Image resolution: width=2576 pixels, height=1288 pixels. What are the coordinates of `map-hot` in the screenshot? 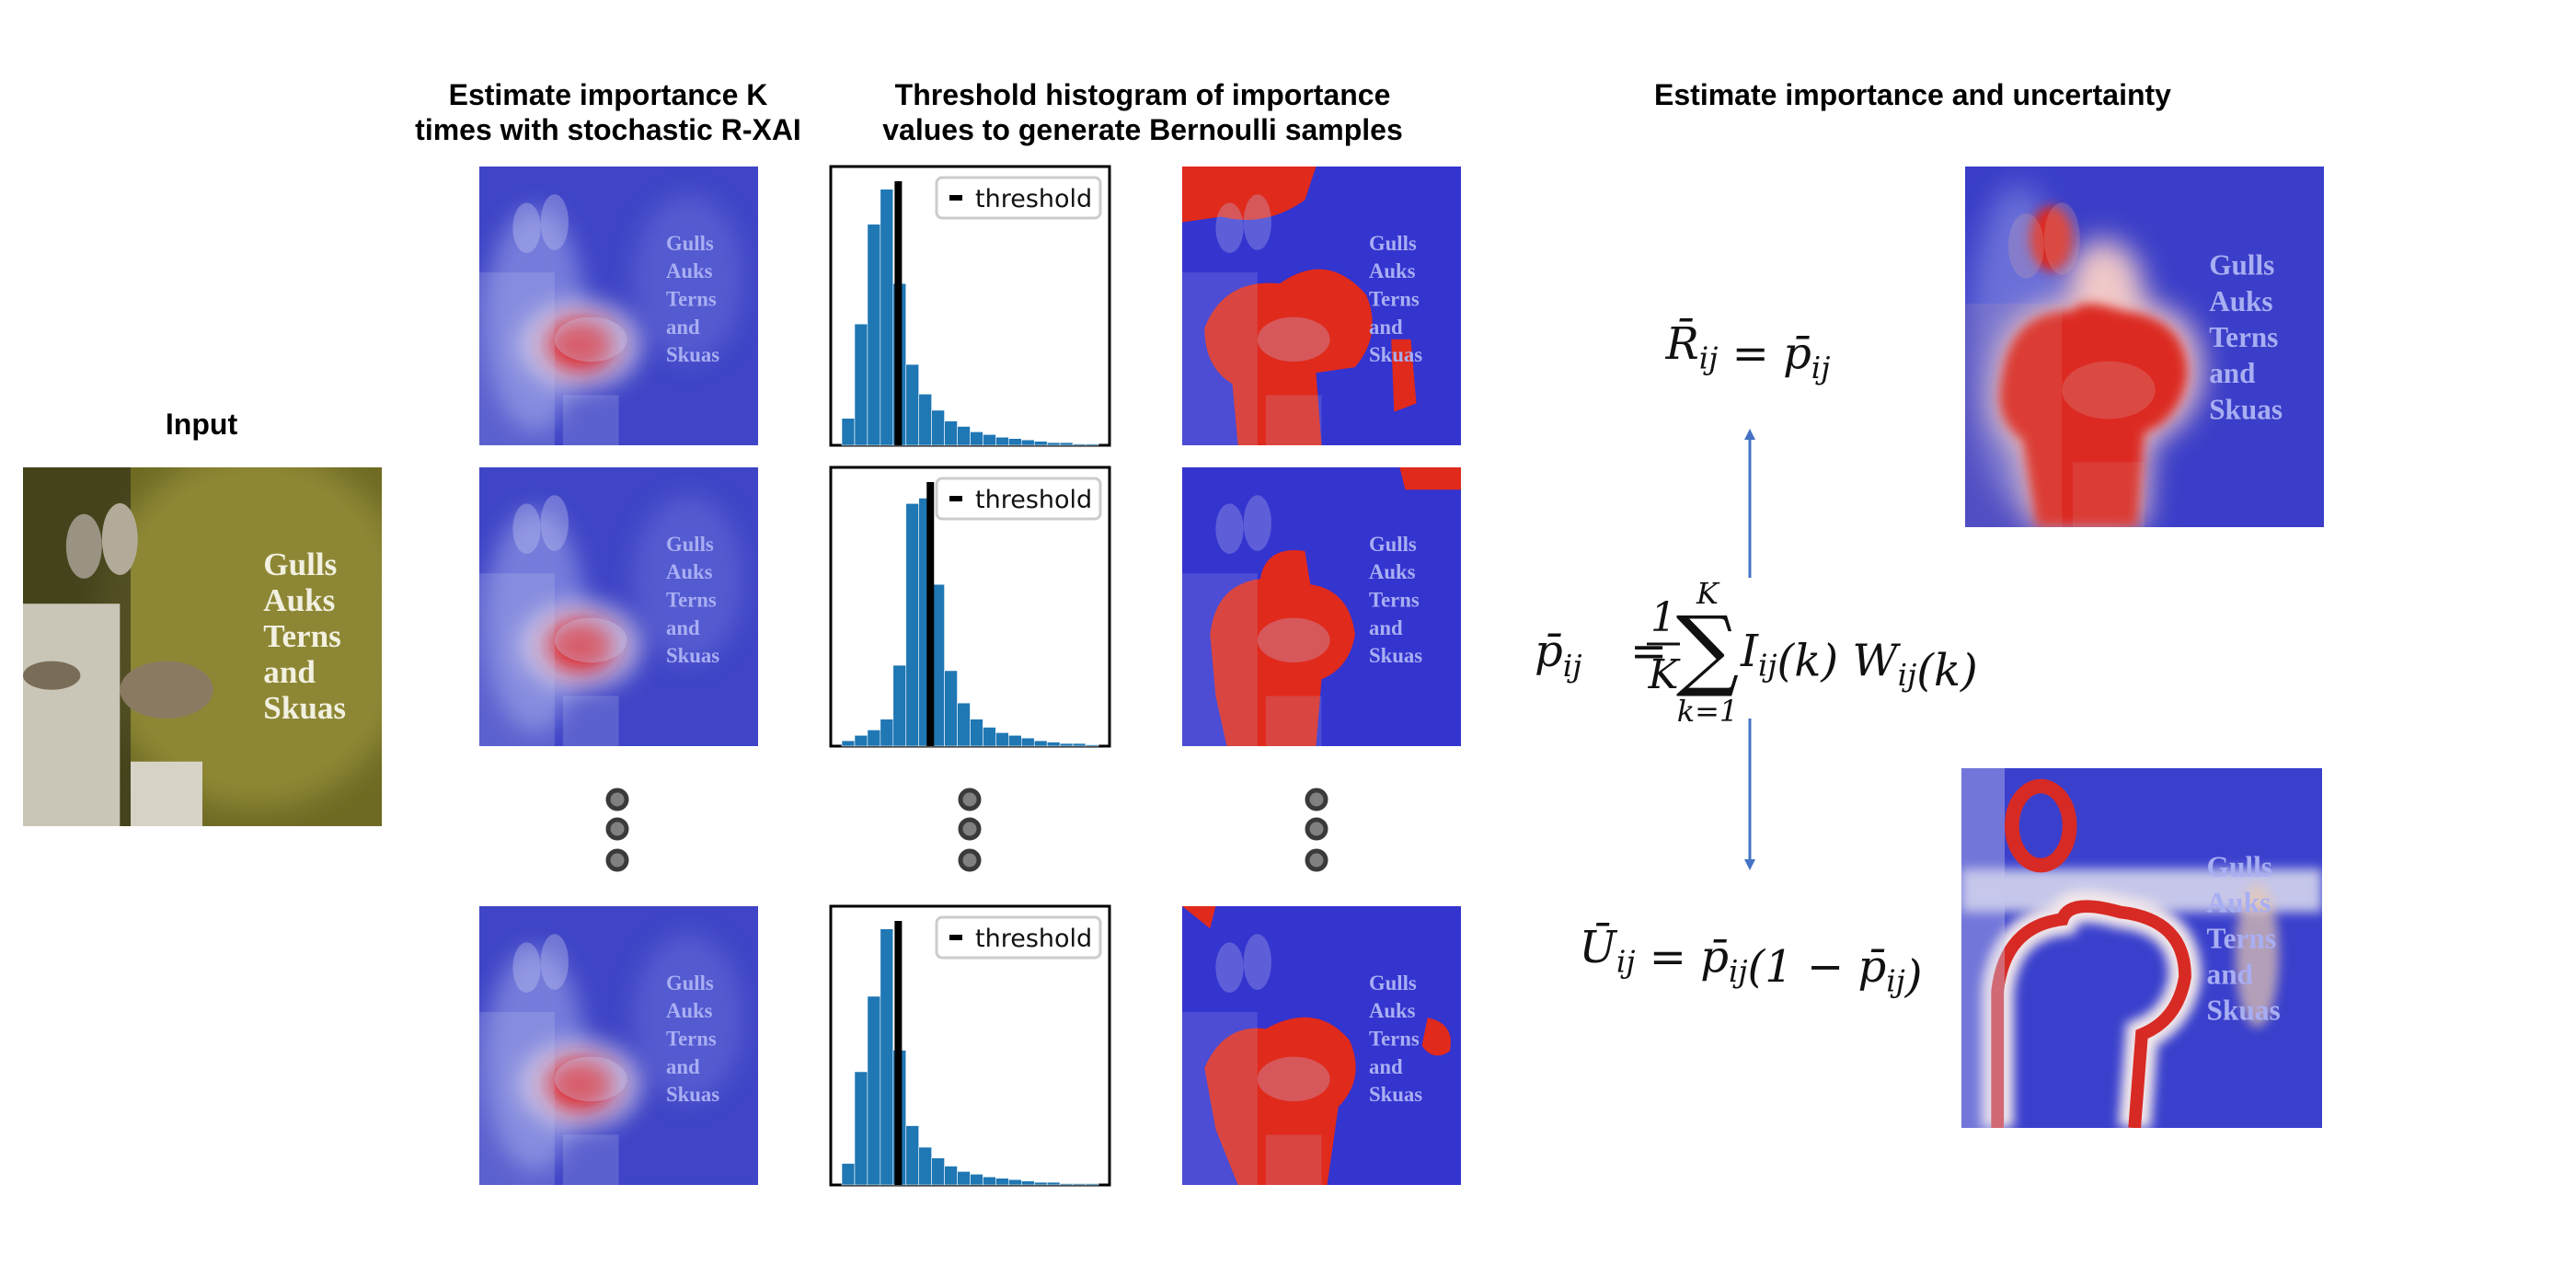 It's located at (580, 646).